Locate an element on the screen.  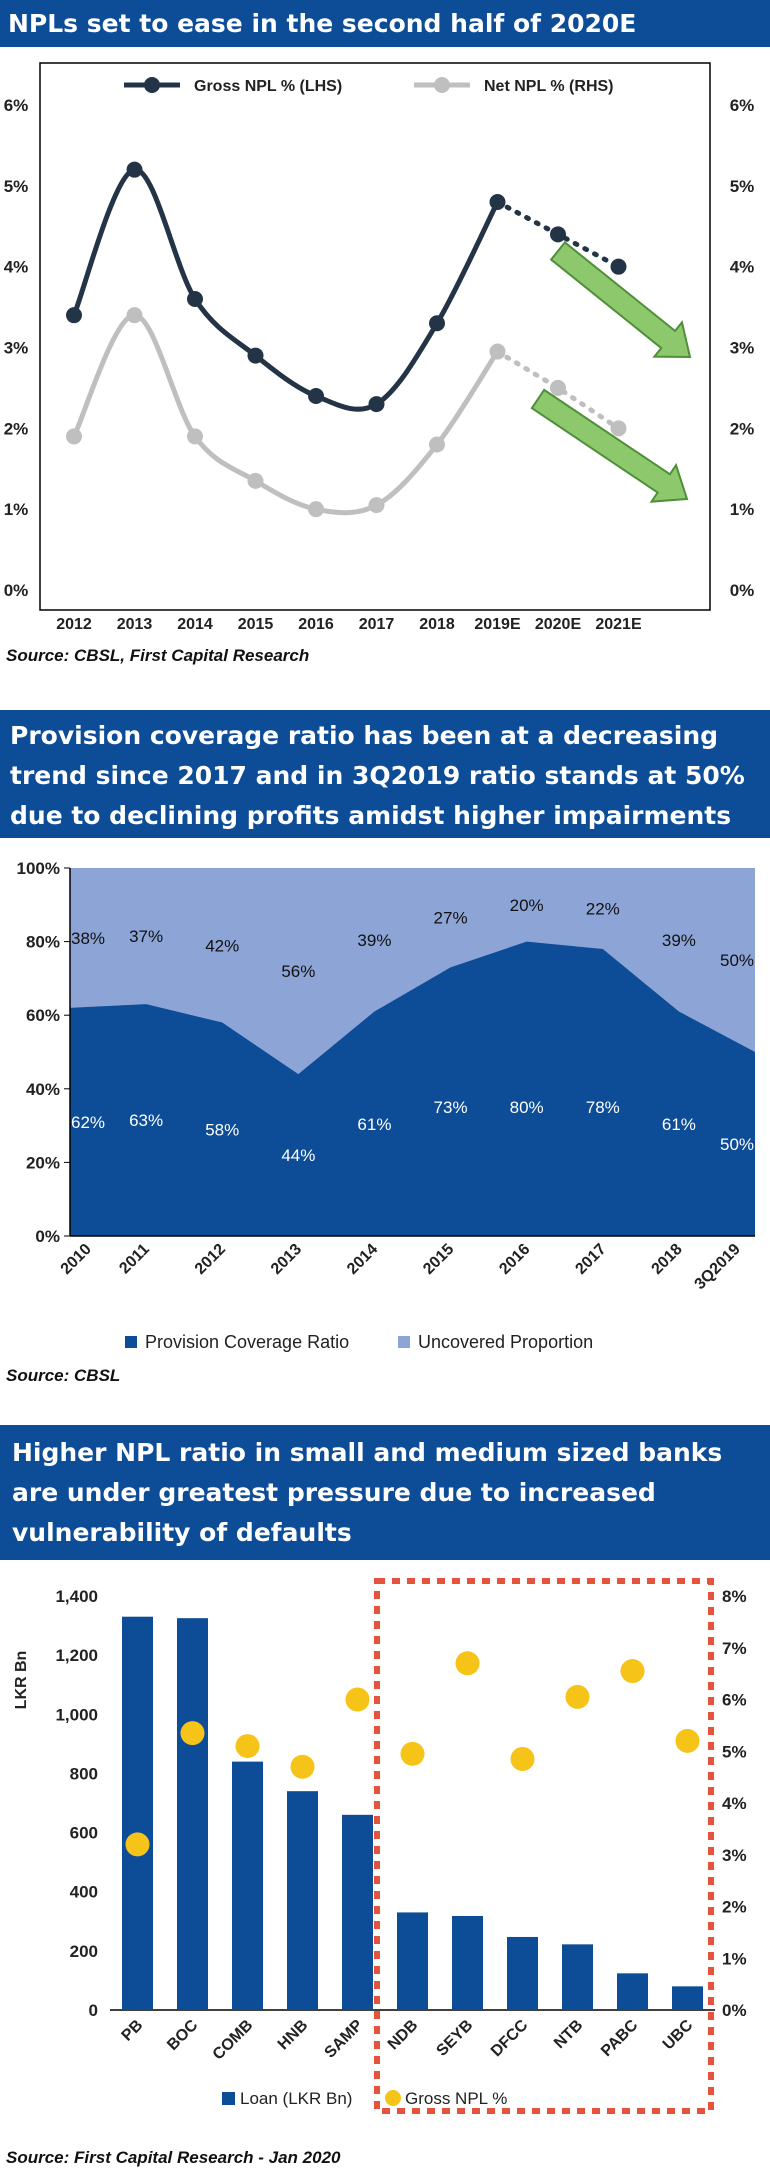
y-left-tick-label: 6% is located at coordinates (16, 105).